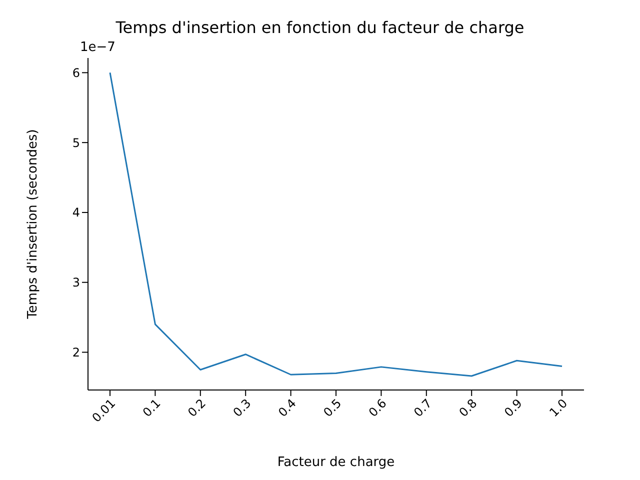 The height and width of the screenshot is (480, 640). I want to click on x-tick-label: 0.4, so click(287, 408).